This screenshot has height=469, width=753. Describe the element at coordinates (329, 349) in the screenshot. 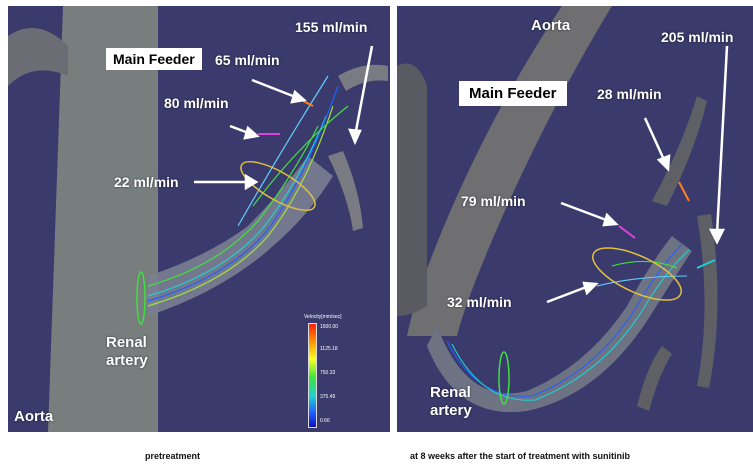

I see `colorbar-tick: 1125.18` at that location.